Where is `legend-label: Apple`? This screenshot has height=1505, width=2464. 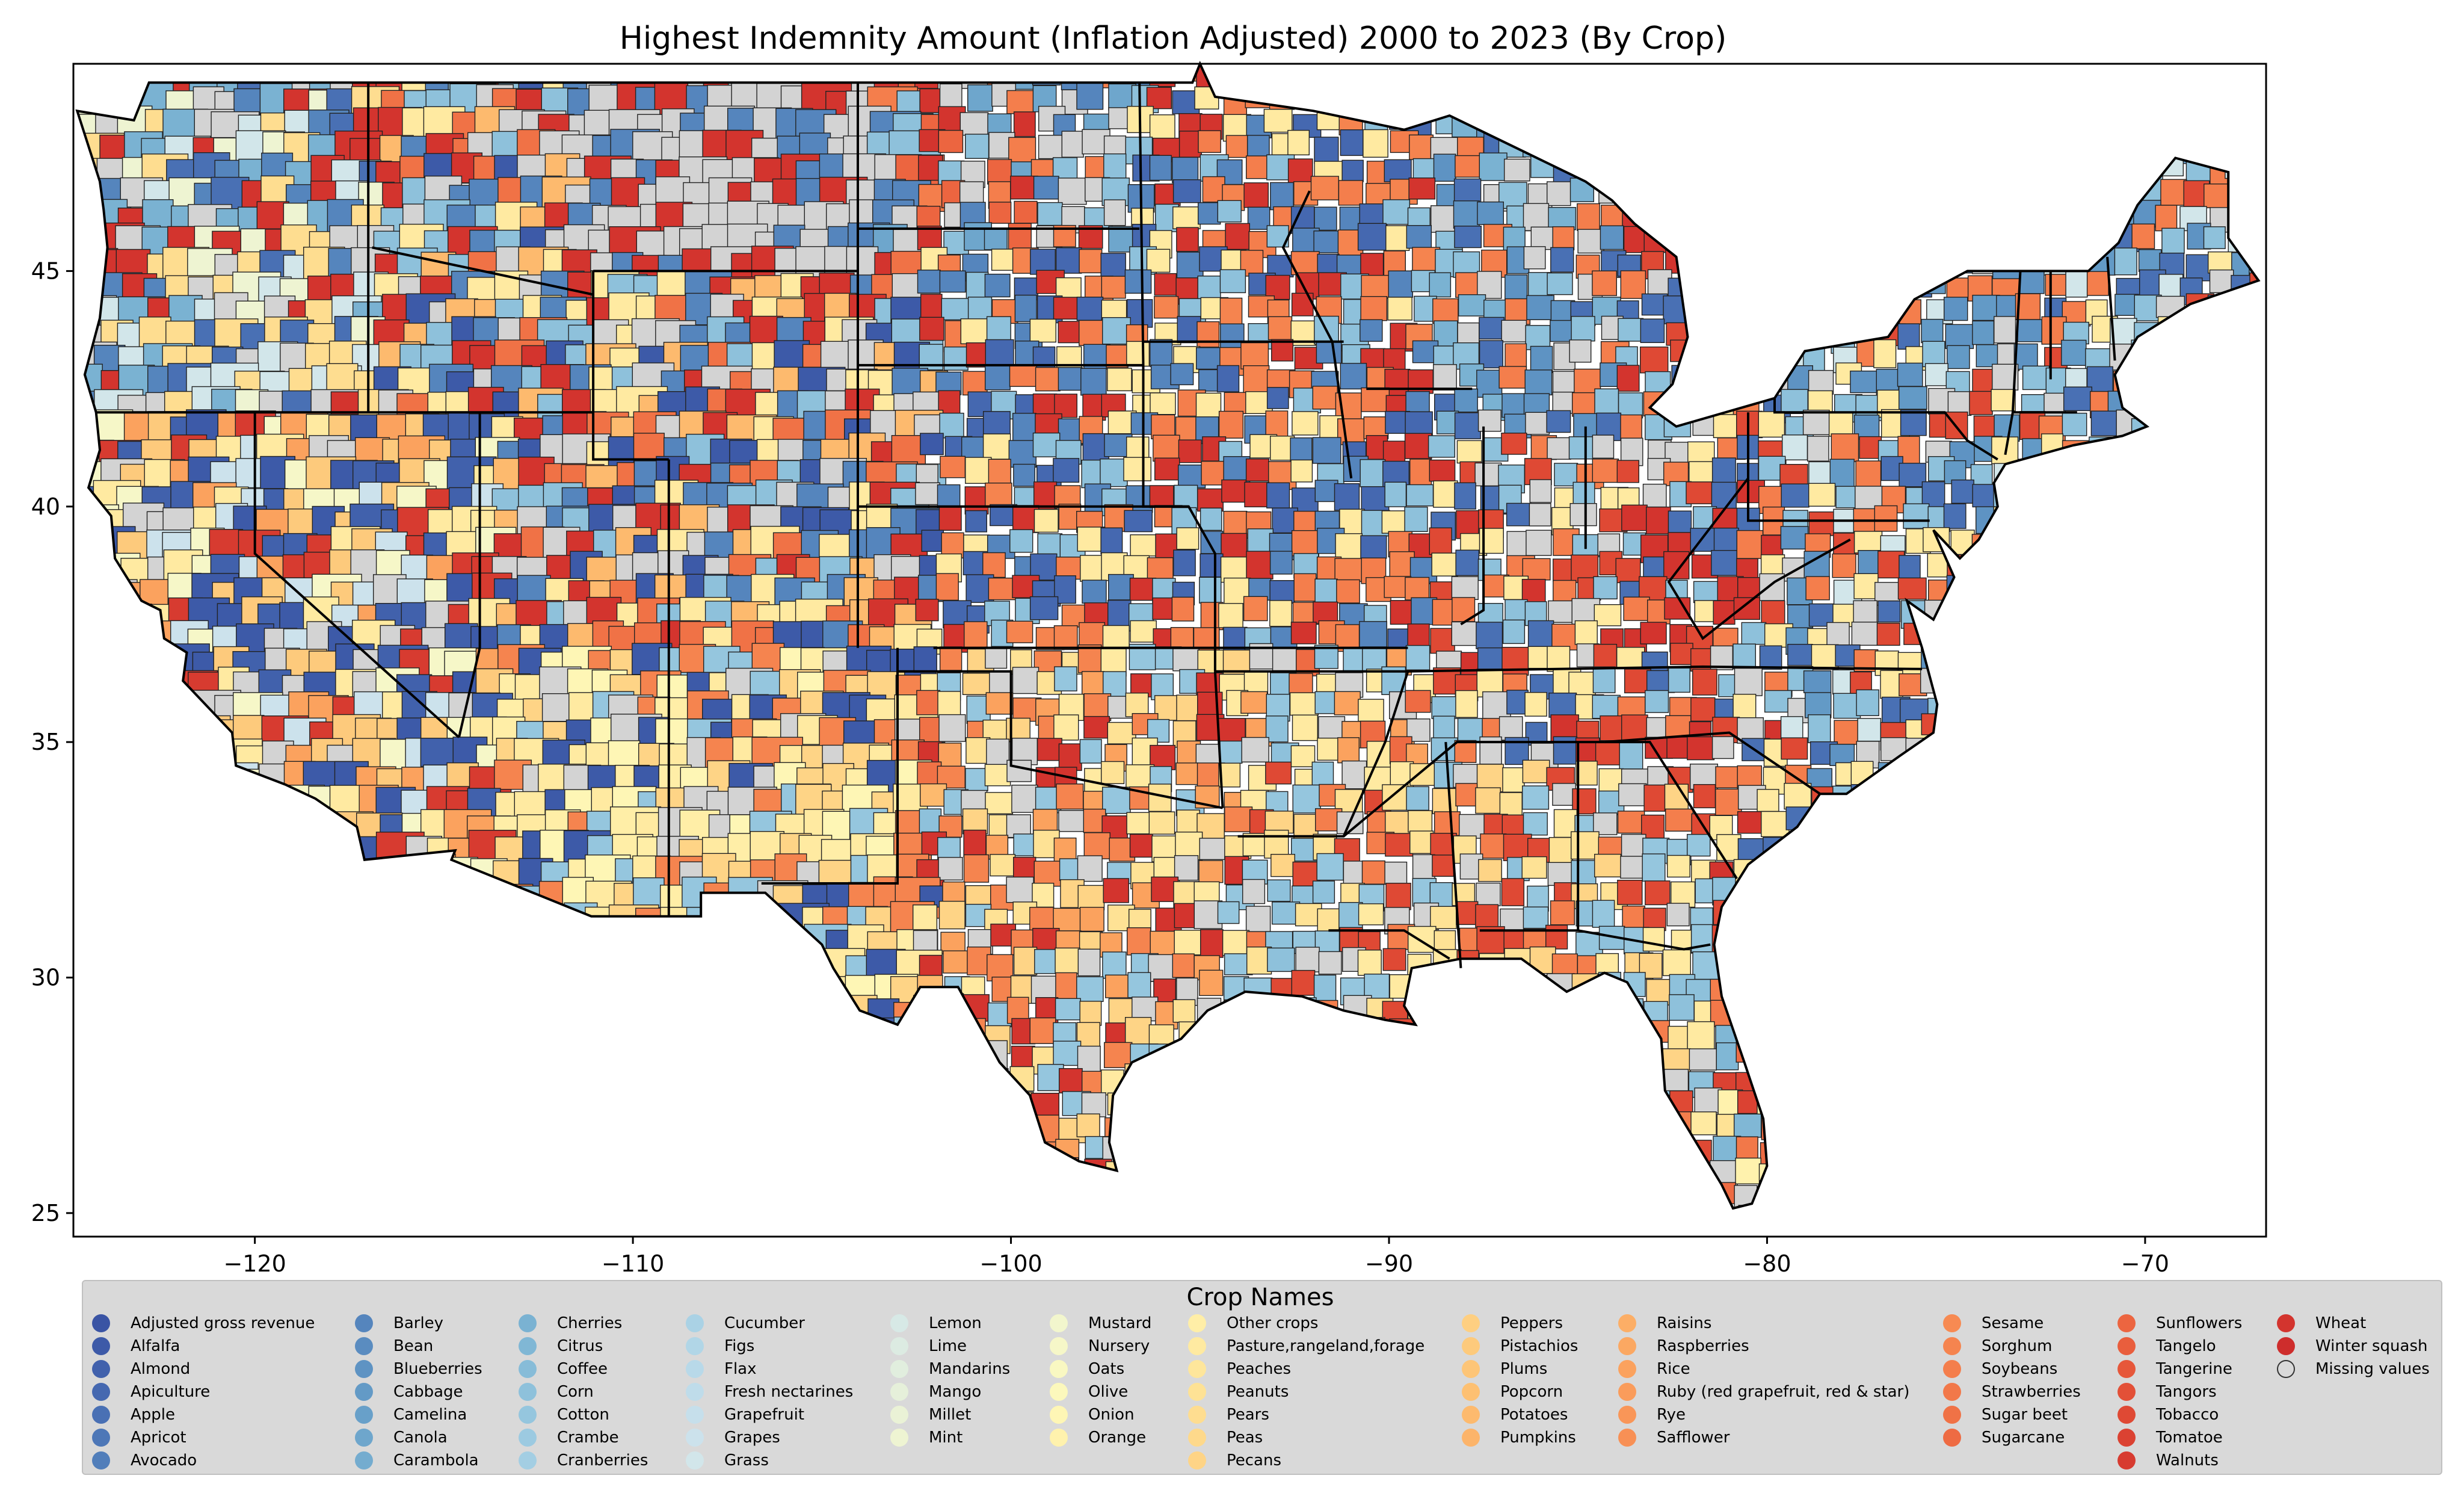 legend-label: Apple is located at coordinates (153, 1415).